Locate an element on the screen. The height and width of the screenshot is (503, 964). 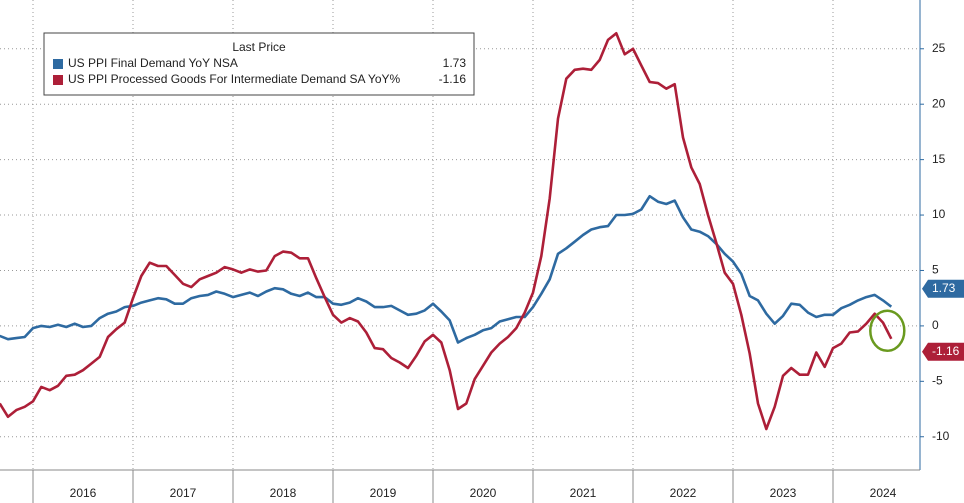
annotation-circle is located at coordinates (887, 331).